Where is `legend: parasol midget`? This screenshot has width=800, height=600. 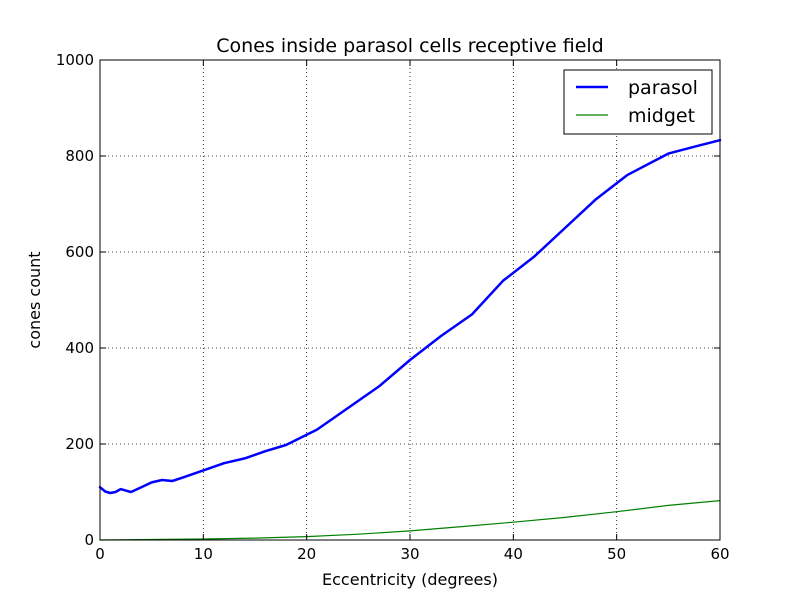
legend: parasol midget is located at coordinates (638, 102).